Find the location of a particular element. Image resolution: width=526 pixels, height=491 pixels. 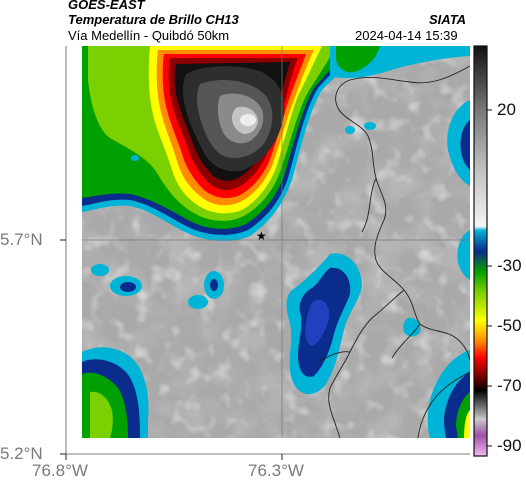

satellite-name: GOES-EAST is located at coordinates (106, 6).